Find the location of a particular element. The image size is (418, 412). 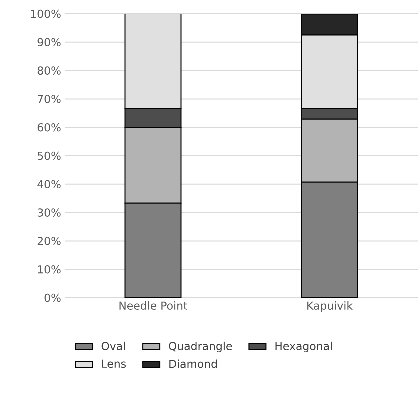

y-tick-label: 100% is located at coordinates (46, 14).